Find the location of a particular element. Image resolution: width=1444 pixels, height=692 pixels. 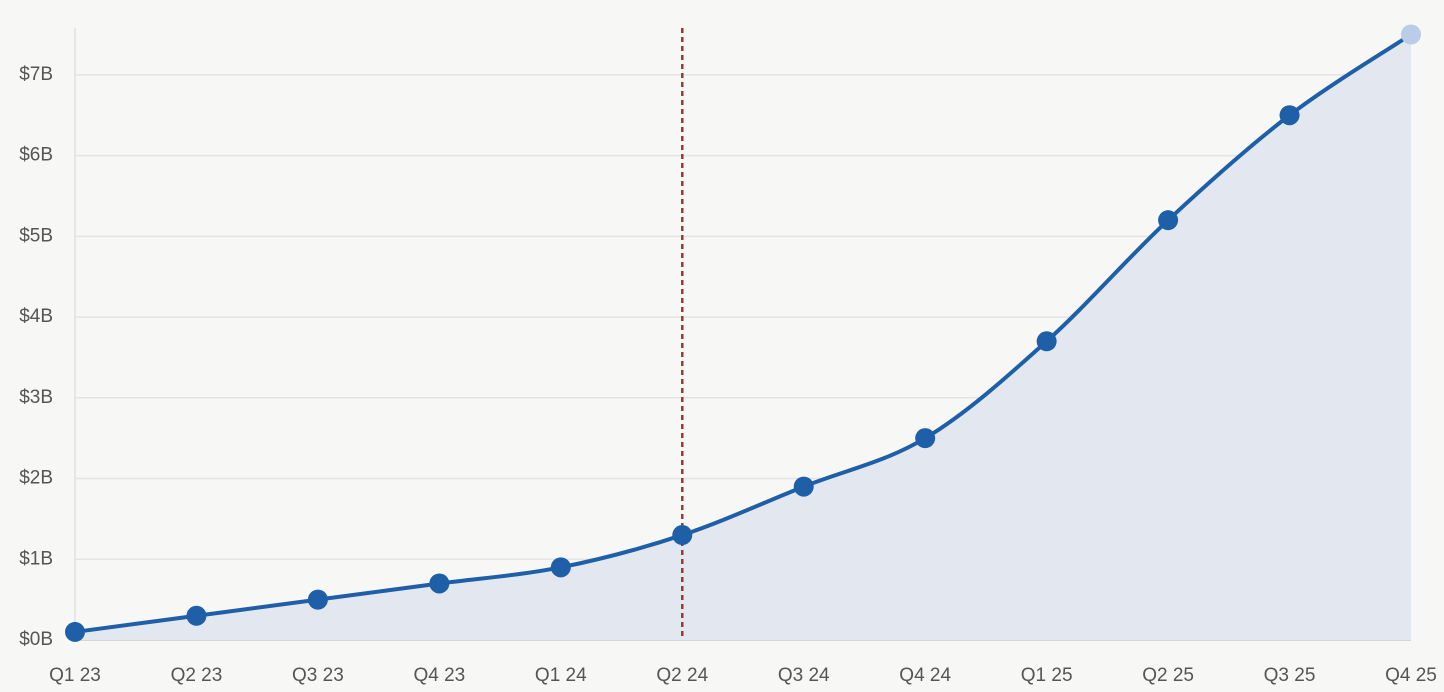

x-tick-label: Q4 23 is located at coordinates (439, 675).